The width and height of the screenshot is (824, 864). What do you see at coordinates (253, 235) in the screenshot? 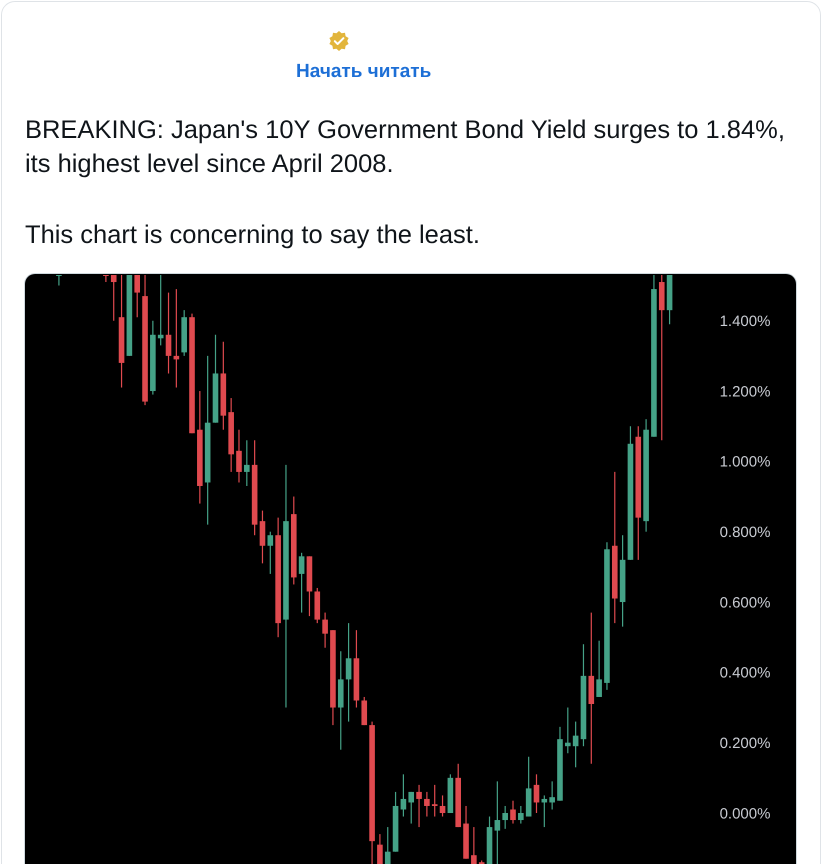
I see `chart-subtitle: This chart is concerning to say the least.` at bounding box center [253, 235].